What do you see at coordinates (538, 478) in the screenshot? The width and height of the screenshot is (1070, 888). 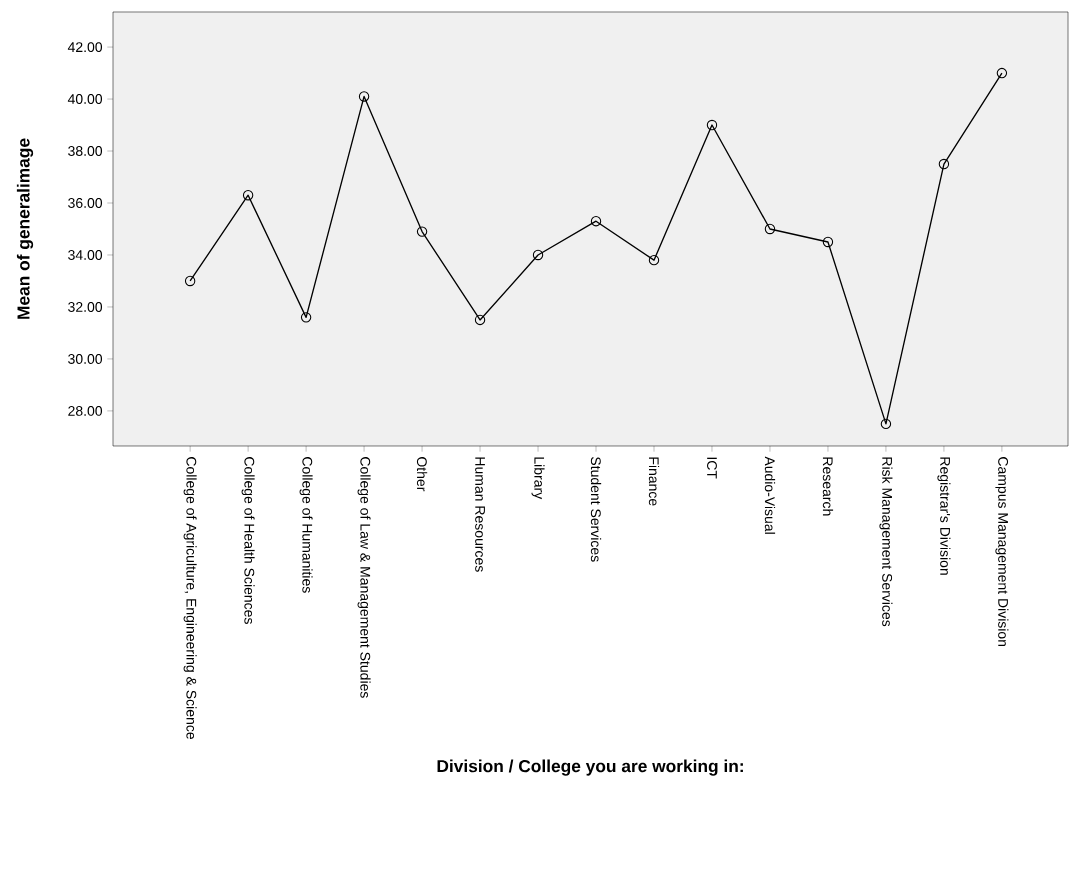 I see `x-tick-label: Library` at bounding box center [538, 478].